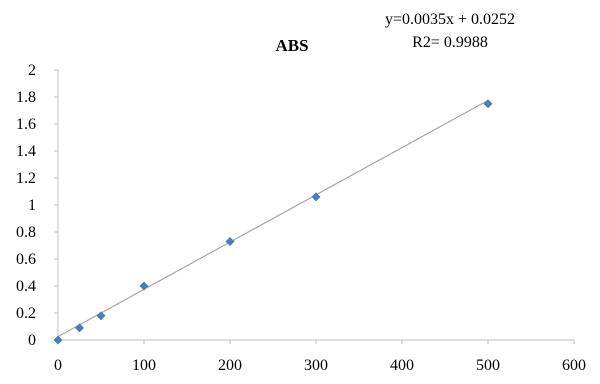 This screenshot has height=384, width=600. What do you see at coordinates (291, 45) in the screenshot?
I see `chart-title: ABS` at bounding box center [291, 45].